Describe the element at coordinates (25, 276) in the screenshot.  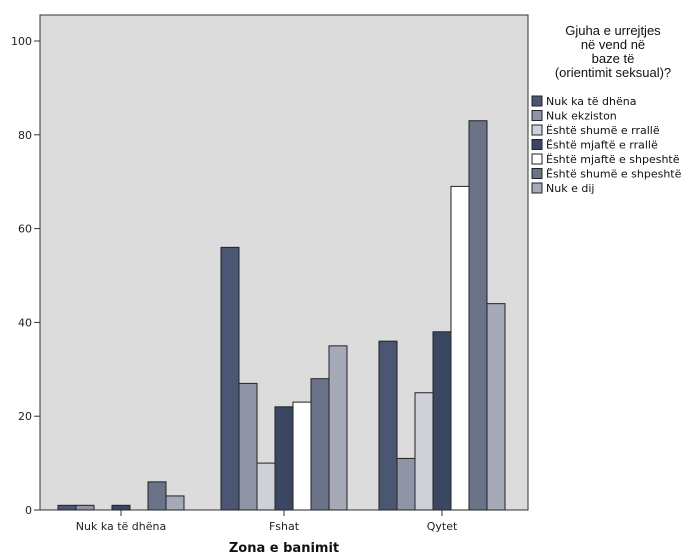
I see `y-axis: 0 20 40 60 80 100` at that location.